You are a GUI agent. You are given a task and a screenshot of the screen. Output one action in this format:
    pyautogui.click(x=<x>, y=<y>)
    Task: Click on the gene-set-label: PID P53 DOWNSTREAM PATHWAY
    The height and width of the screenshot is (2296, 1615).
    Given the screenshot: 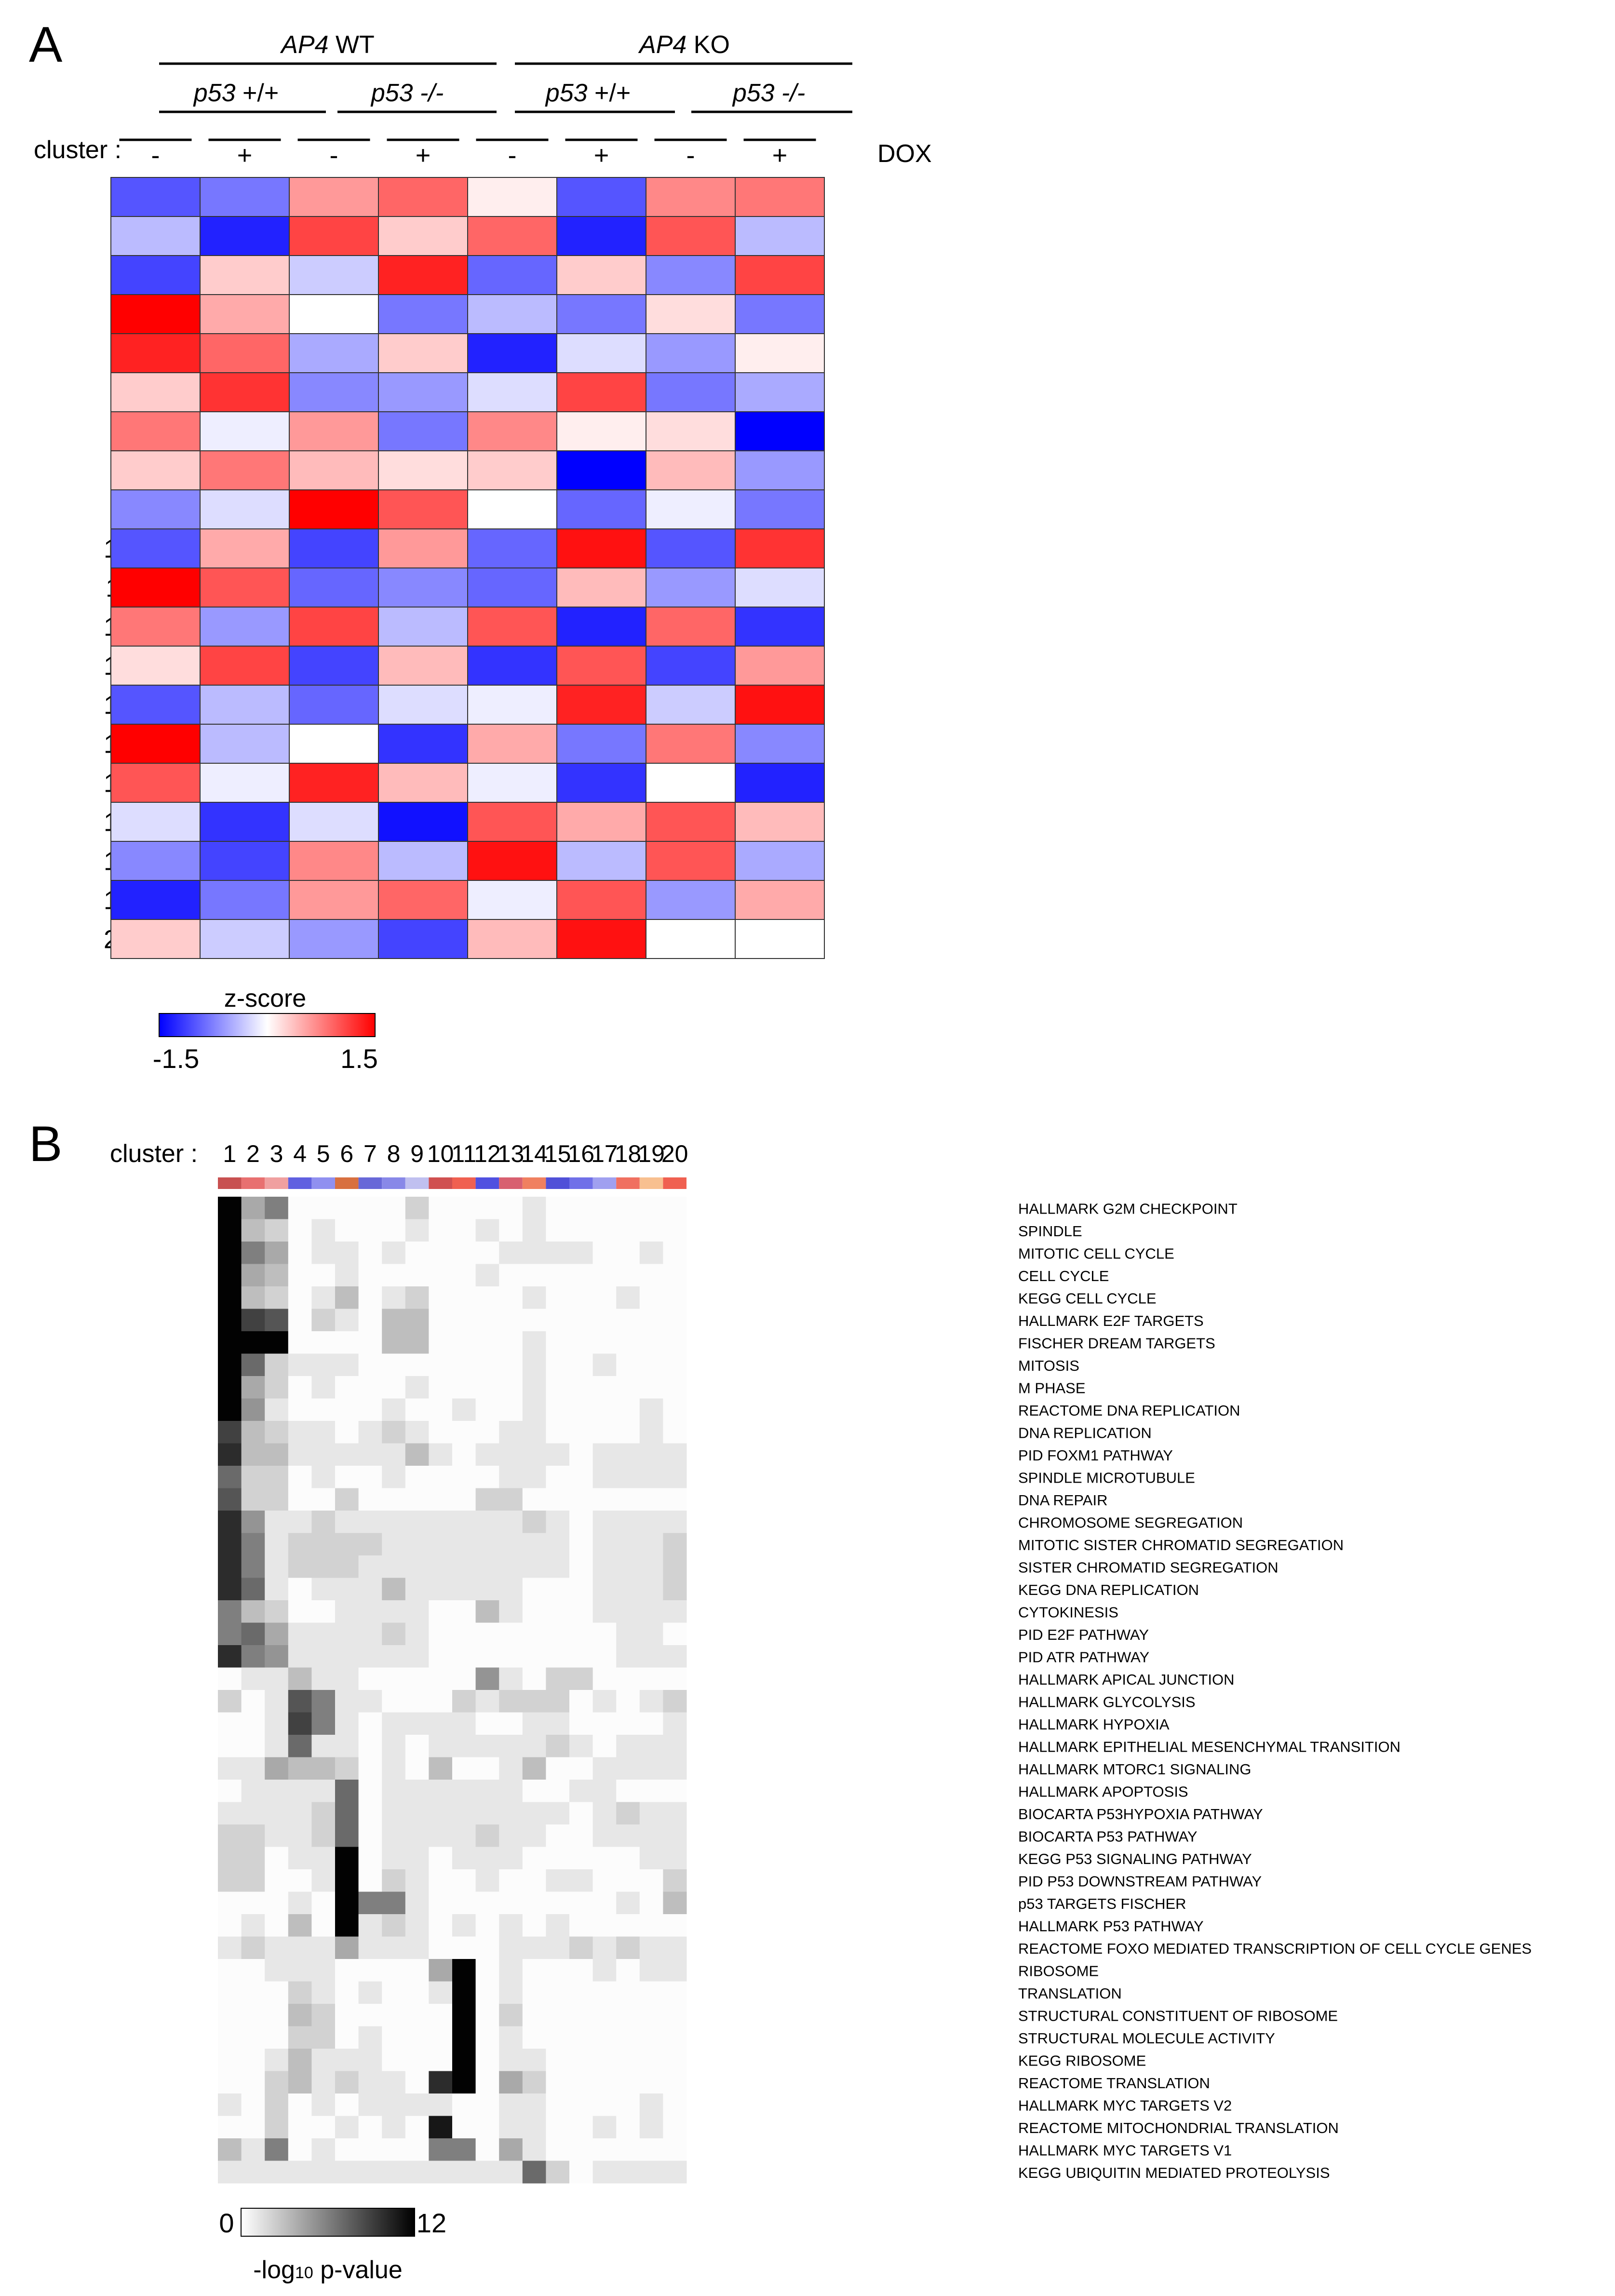 What is the action you would take?
    pyautogui.click(x=1140, y=1881)
    